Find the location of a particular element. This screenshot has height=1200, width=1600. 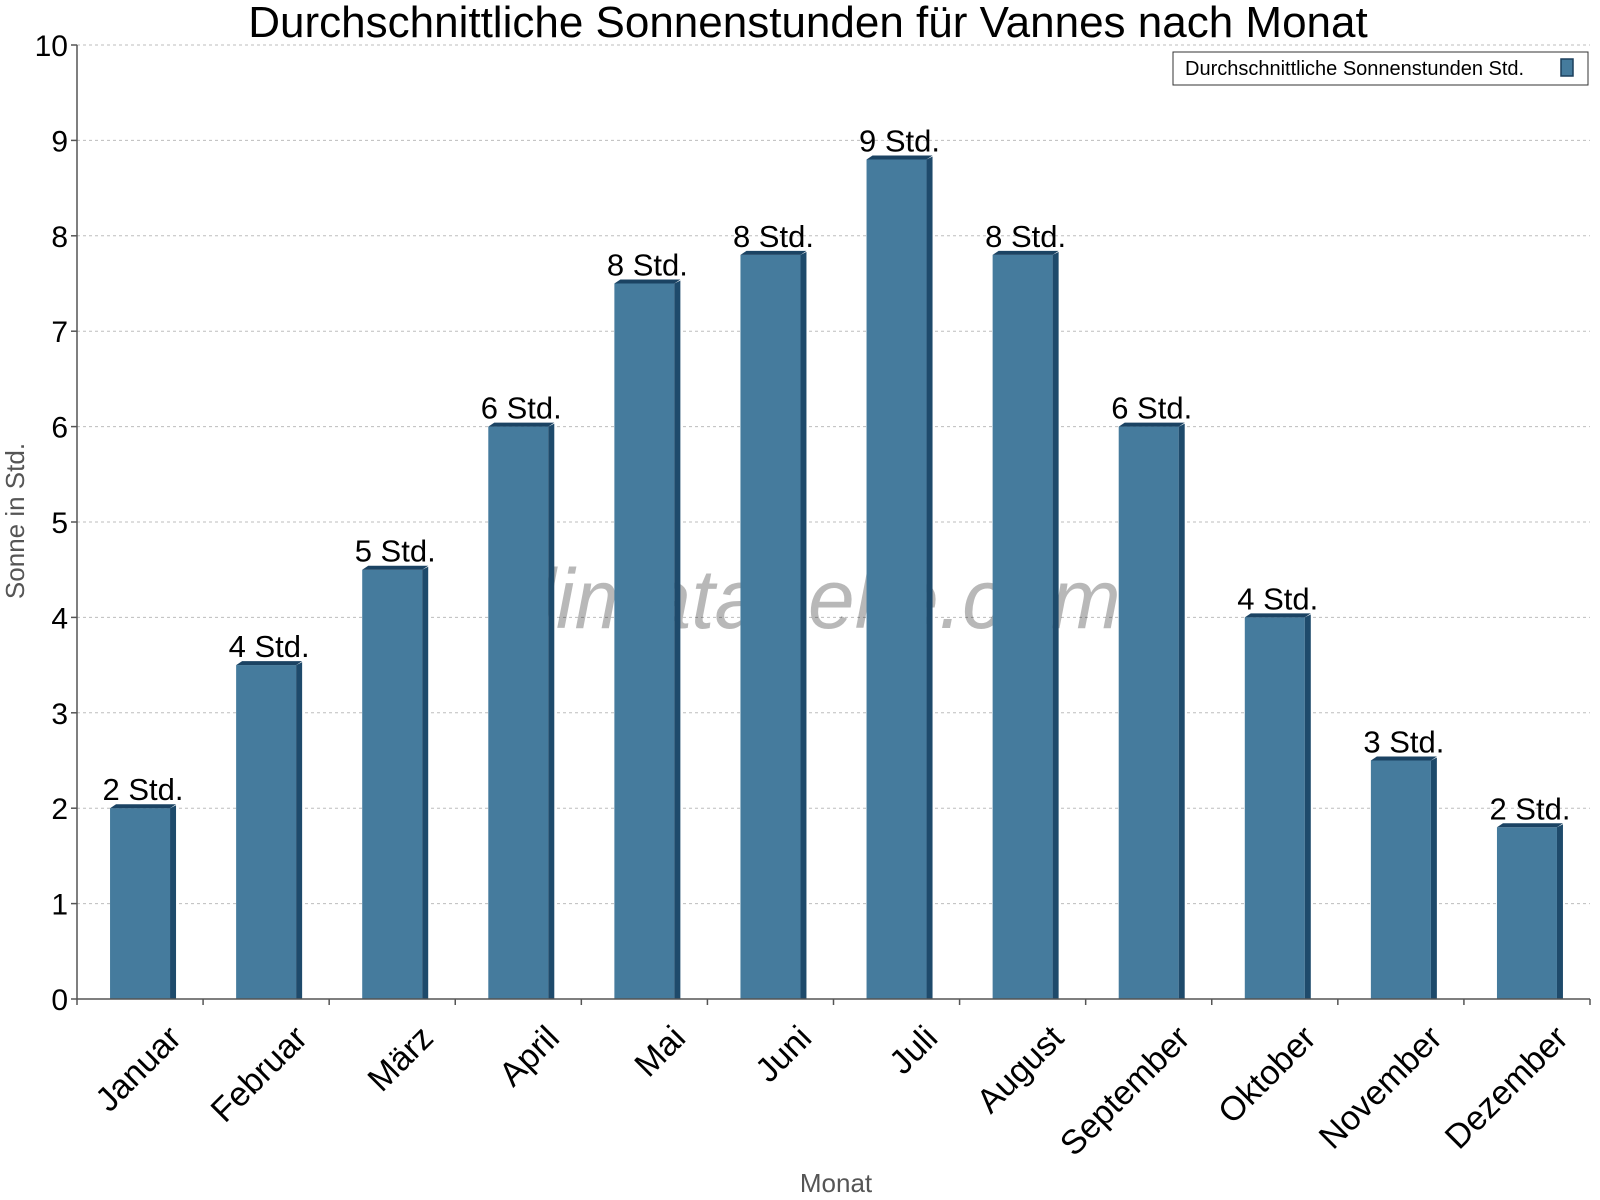

x-tick-label: März is located at coordinates (401, 1059).